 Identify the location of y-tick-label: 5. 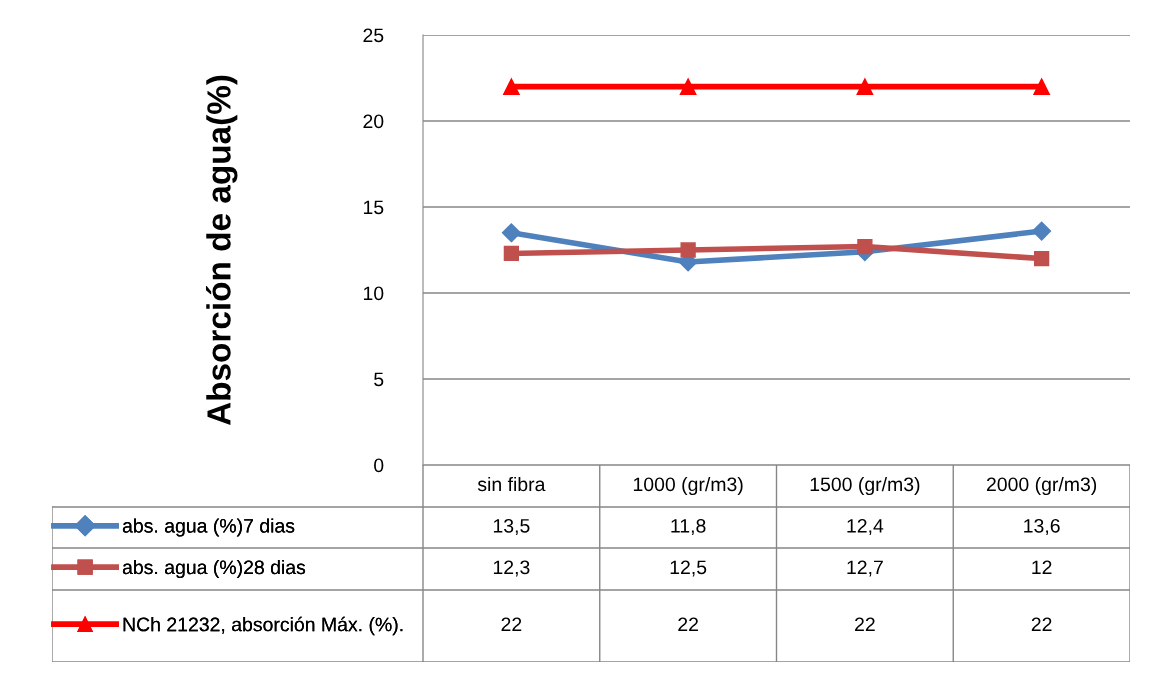
(379, 379).